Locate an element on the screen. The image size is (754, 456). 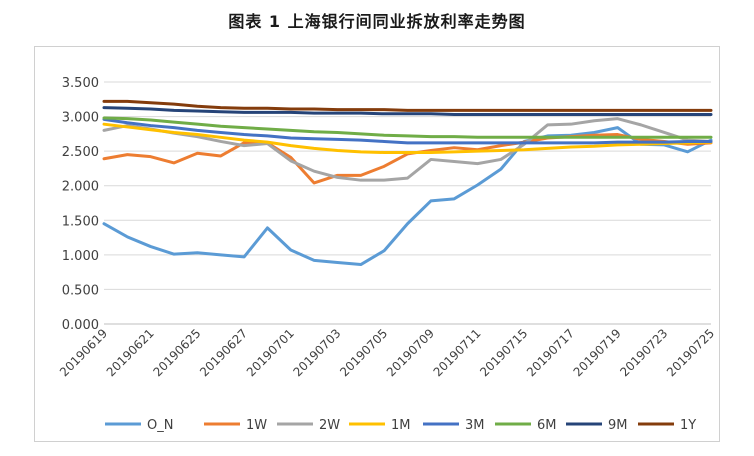
x-tick-label: 20190621 is located at coordinates (130, 352).